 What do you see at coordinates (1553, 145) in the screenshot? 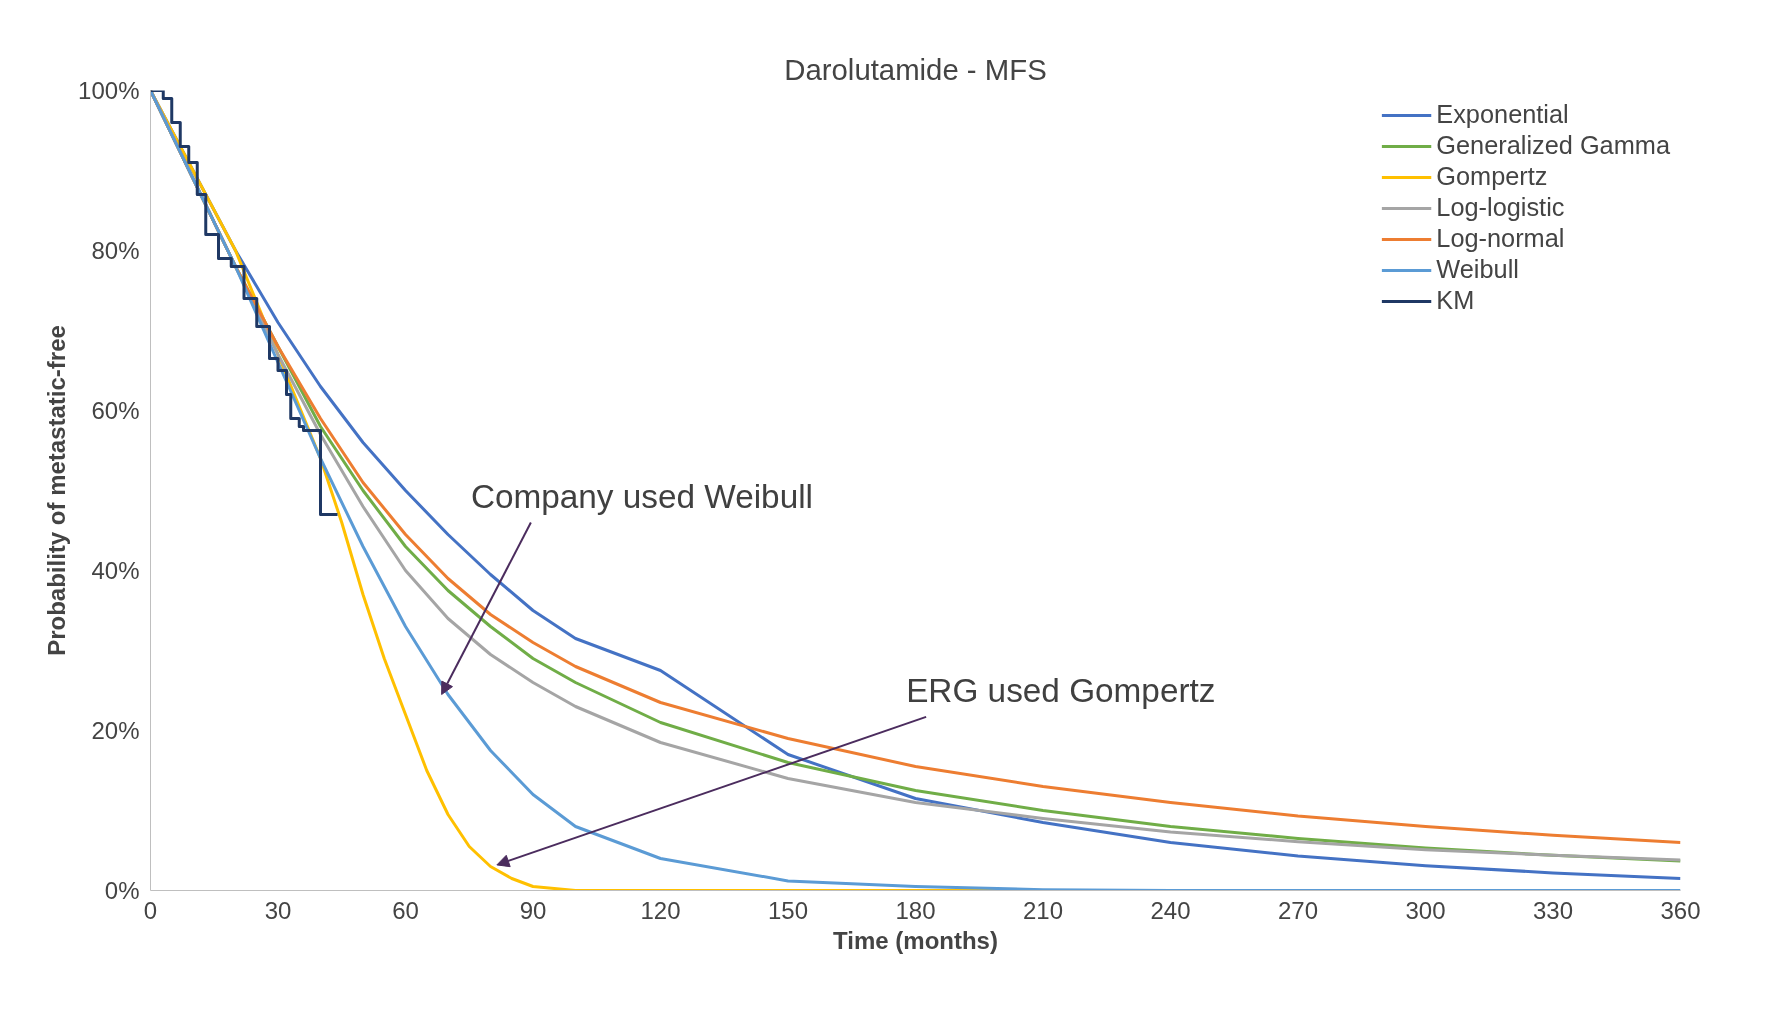
I see `legend-label: Generalized Gamma` at bounding box center [1553, 145].